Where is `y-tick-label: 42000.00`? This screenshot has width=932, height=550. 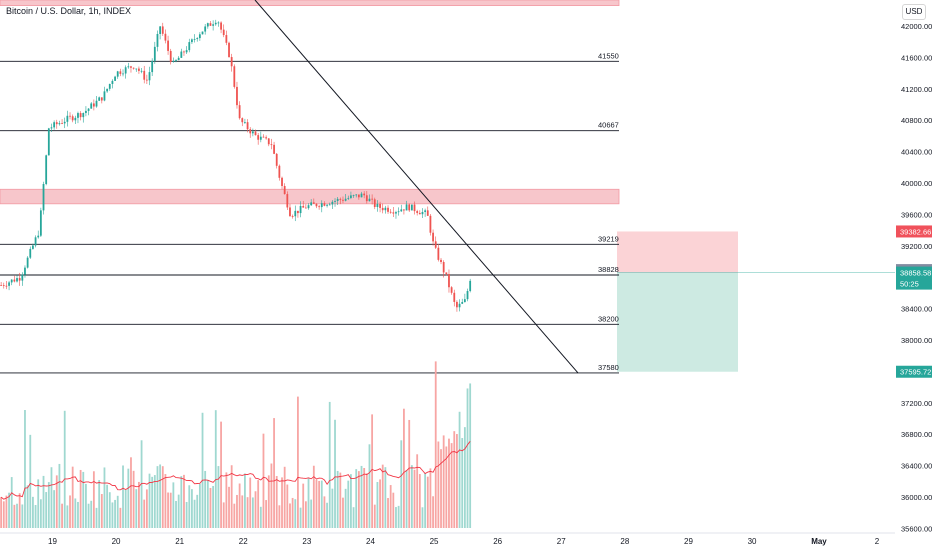
y-tick-label: 42000.00 is located at coordinates (916, 26).